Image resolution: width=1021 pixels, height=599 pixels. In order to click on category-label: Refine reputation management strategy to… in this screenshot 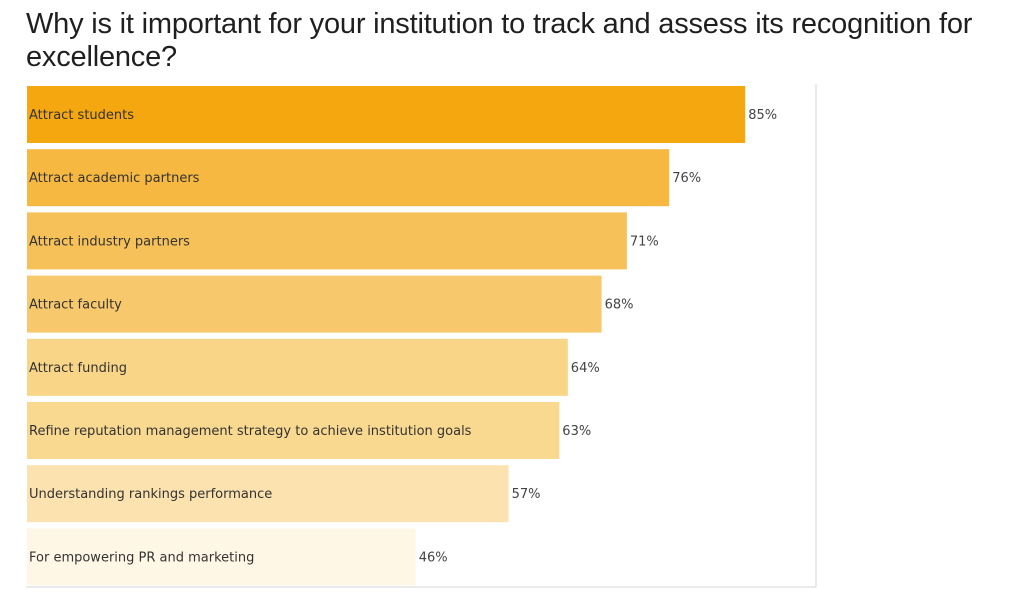, I will do `click(250, 431)`.